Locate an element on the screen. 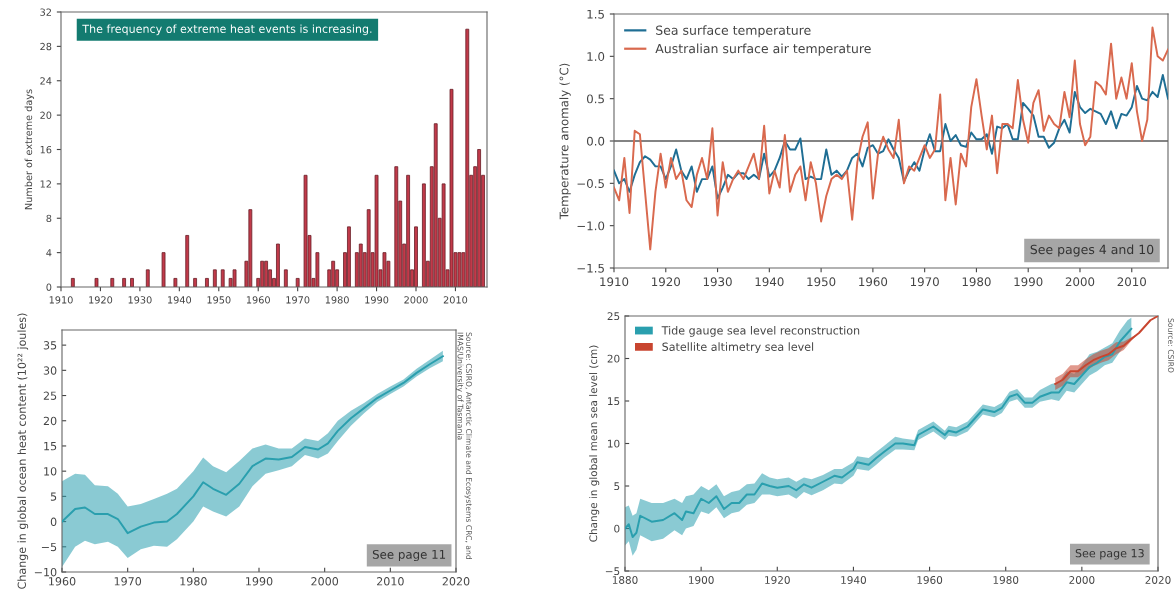 The height and width of the screenshot is (590, 1176). y-tick-label: 1.5 is located at coordinates (595, 14).